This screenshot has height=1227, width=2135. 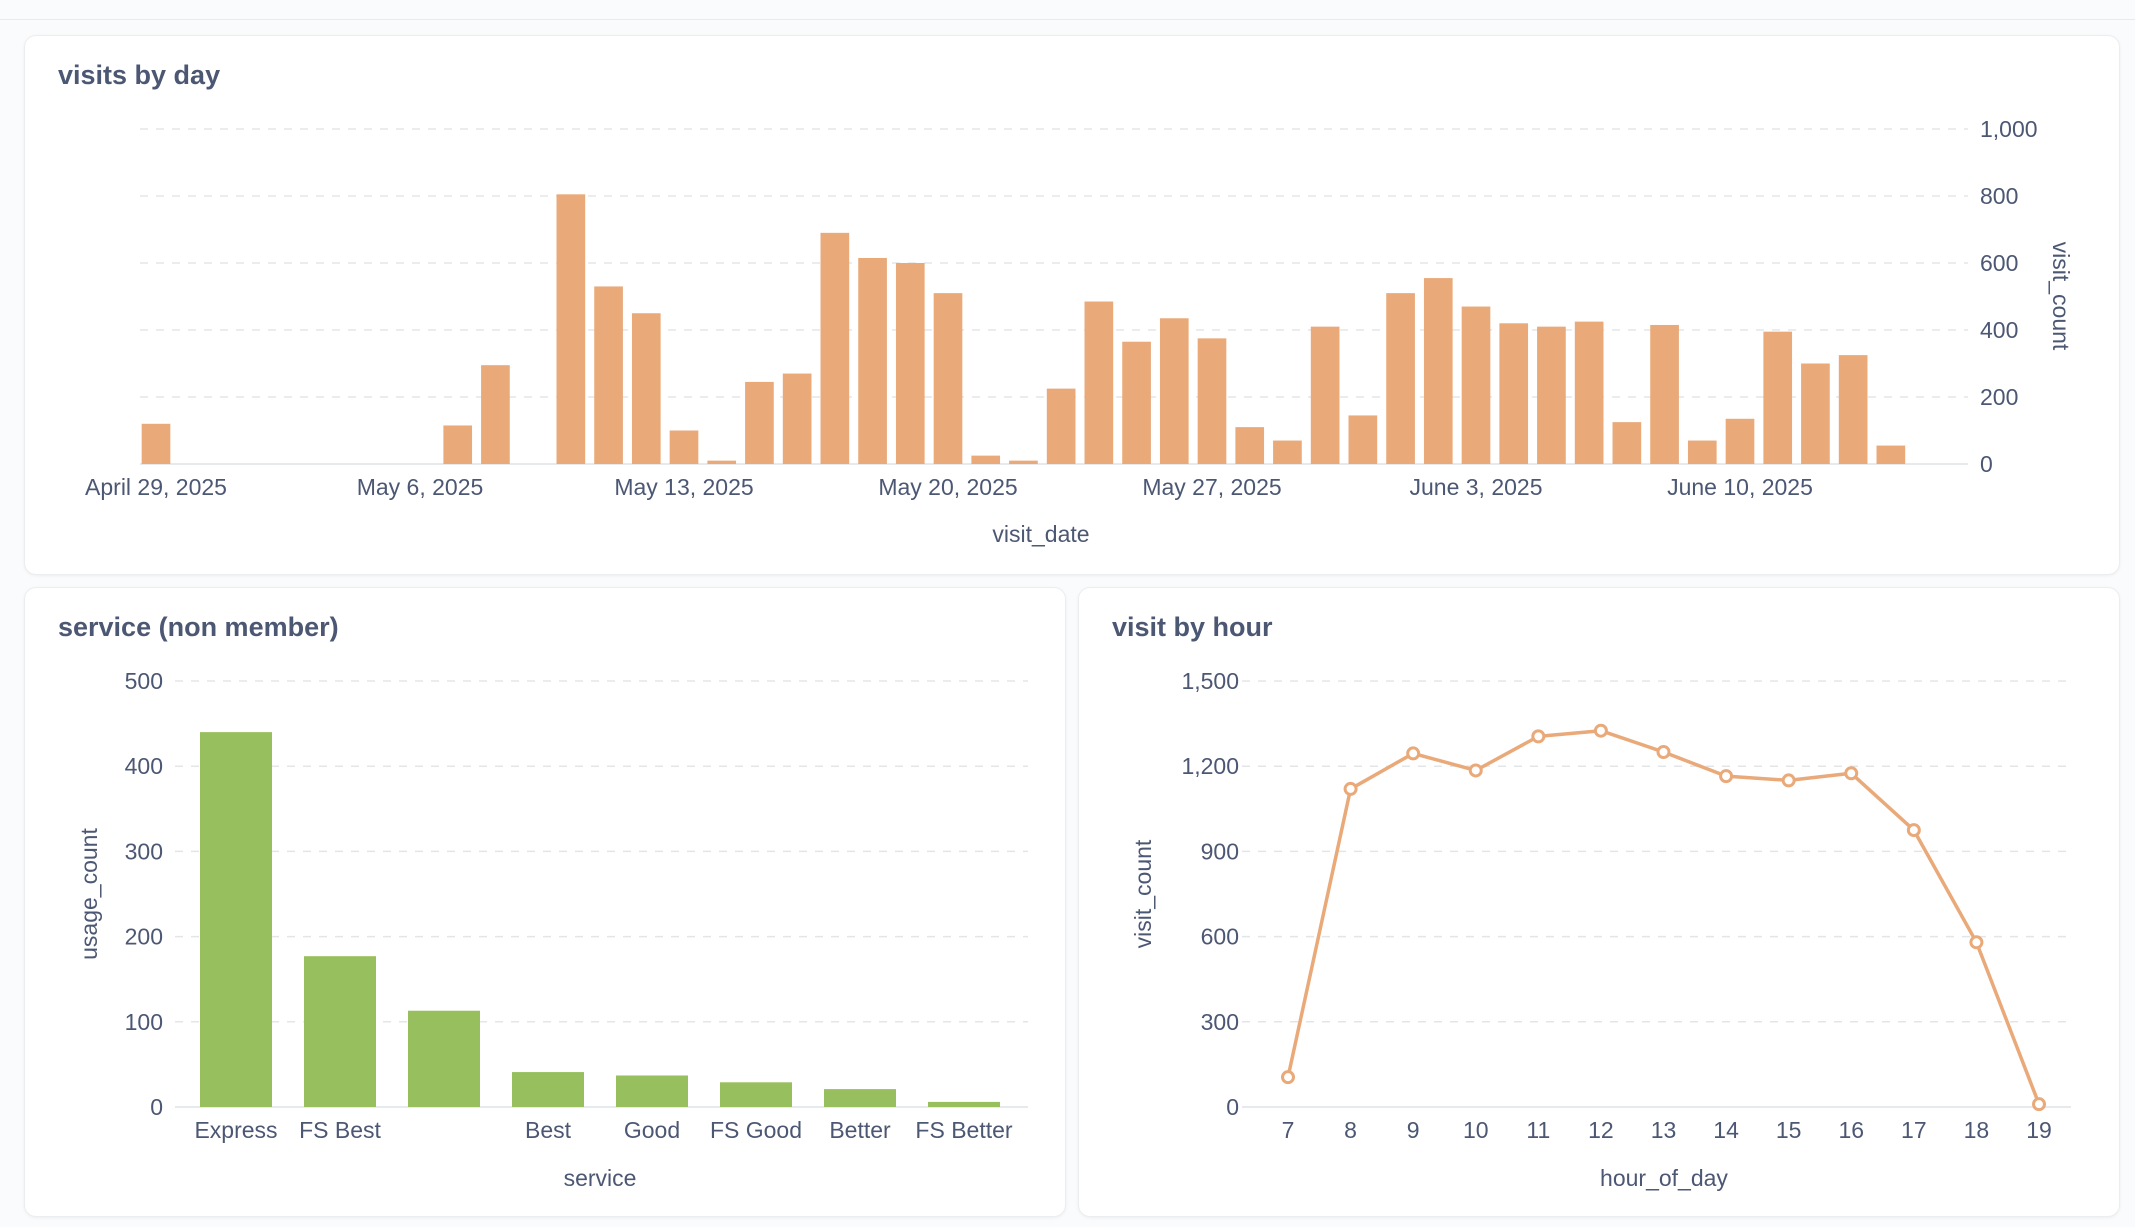 I want to click on x-tick-label: 7, so click(x=1288, y=1130).